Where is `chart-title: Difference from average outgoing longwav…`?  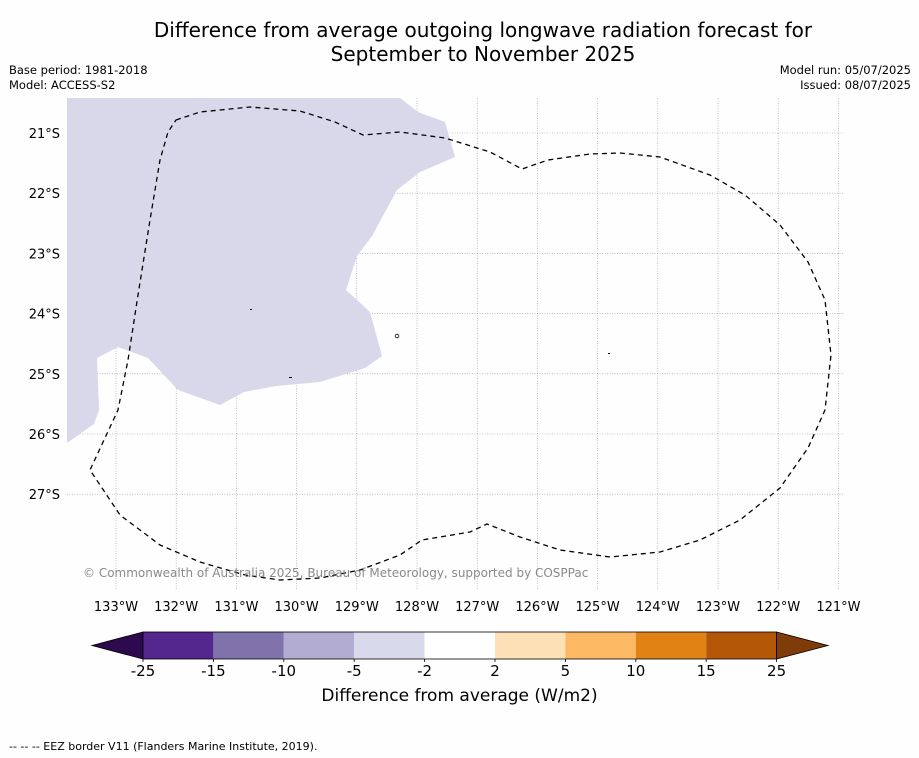 chart-title: Difference from average outgoing longwav… is located at coordinates (459, 42).